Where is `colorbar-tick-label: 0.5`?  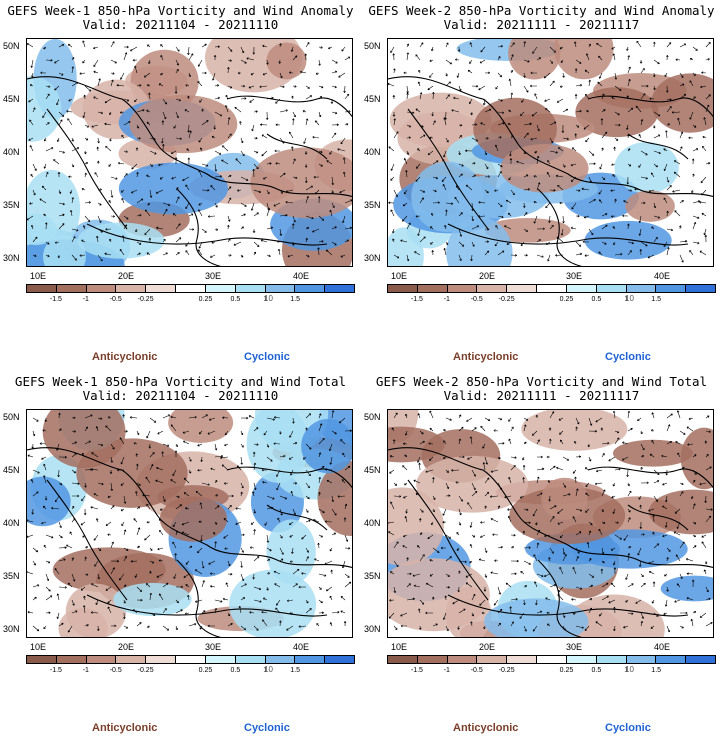
colorbar-tick-label: 0.5 is located at coordinates (235, 670).